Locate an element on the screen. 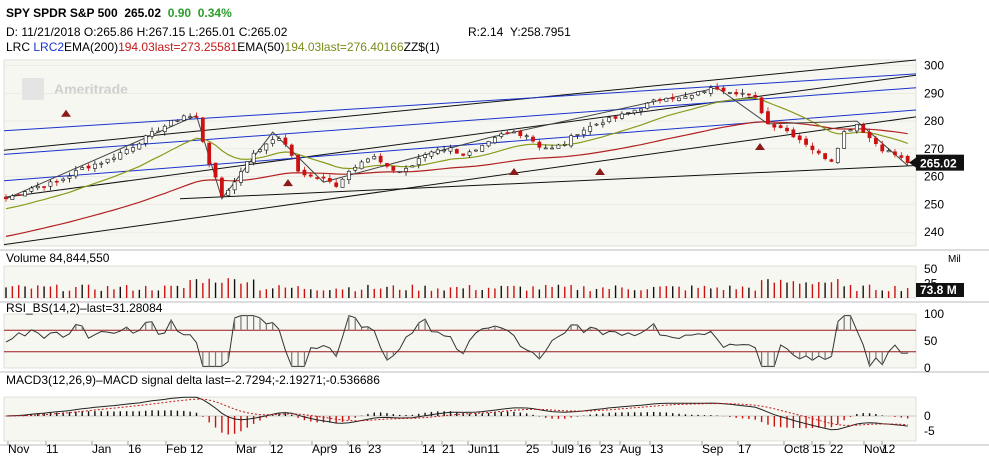 The height and width of the screenshot is (458, 989). price-tick-label: 270 is located at coordinates (934, 149).